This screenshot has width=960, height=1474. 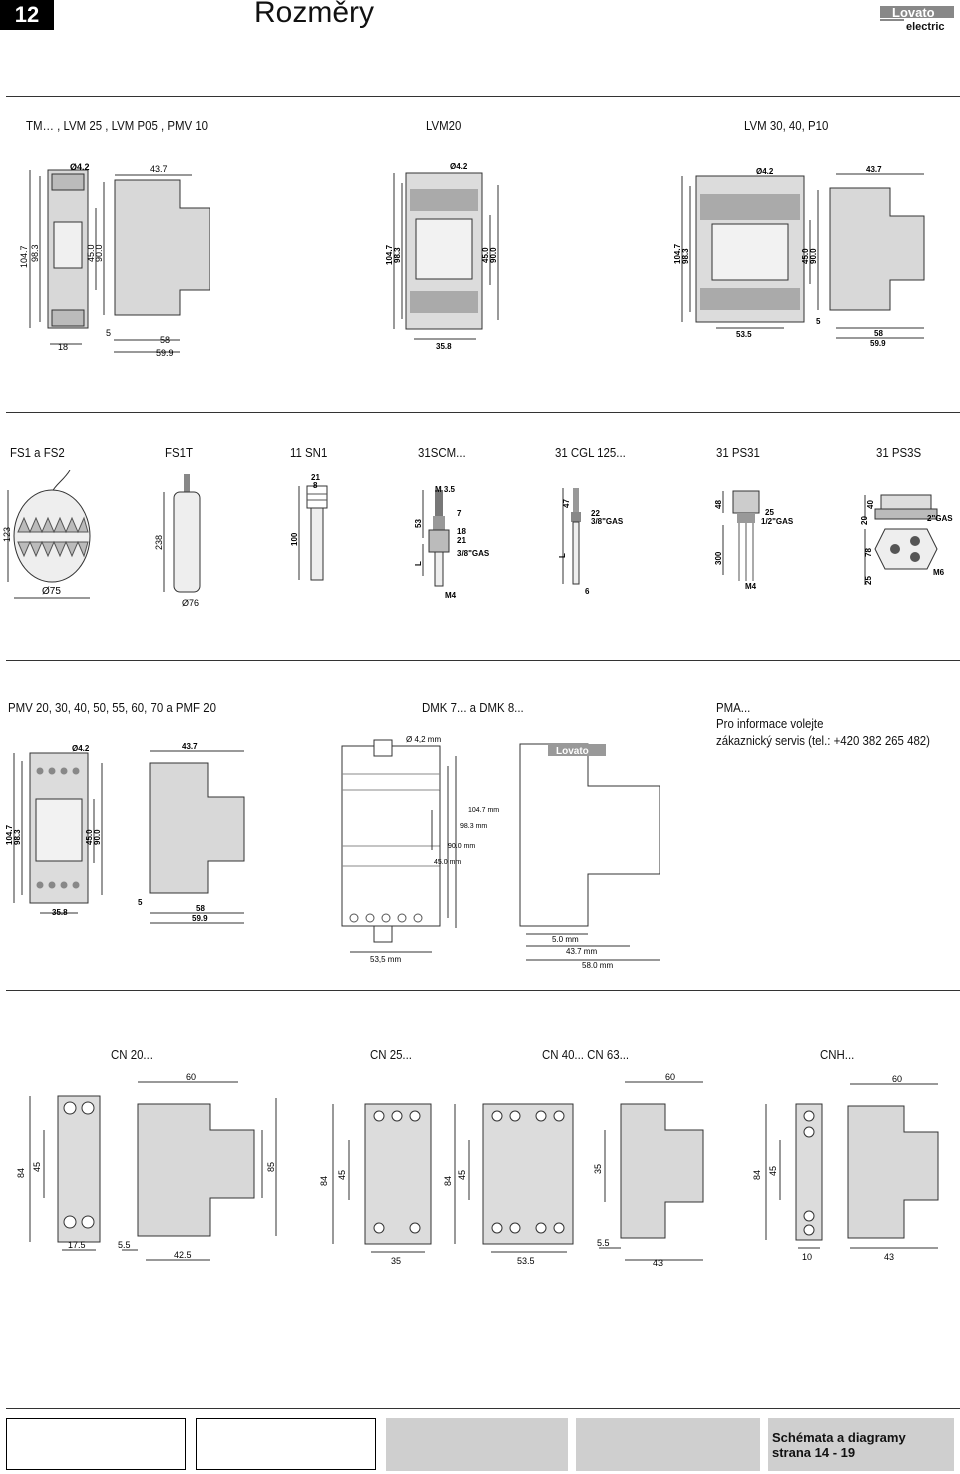 What do you see at coordinates (459, 166) in the screenshot?
I see `dim-lbl: Ø4.2` at bounding box center [459, 166].